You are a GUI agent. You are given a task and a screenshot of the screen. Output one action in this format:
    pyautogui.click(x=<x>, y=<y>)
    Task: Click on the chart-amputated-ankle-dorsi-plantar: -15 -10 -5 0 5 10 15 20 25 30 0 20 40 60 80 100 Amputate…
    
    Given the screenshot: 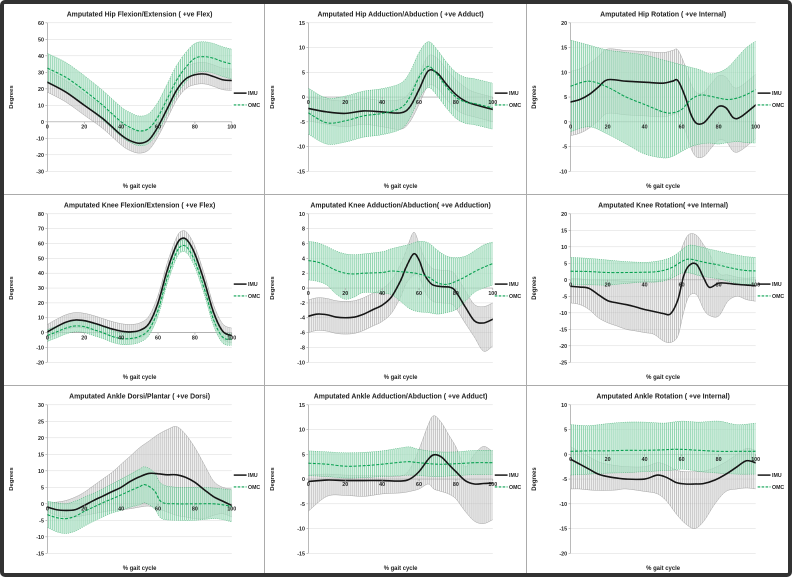 What is the action you would take?
    pyautogui.click(x=135, y=479)
    